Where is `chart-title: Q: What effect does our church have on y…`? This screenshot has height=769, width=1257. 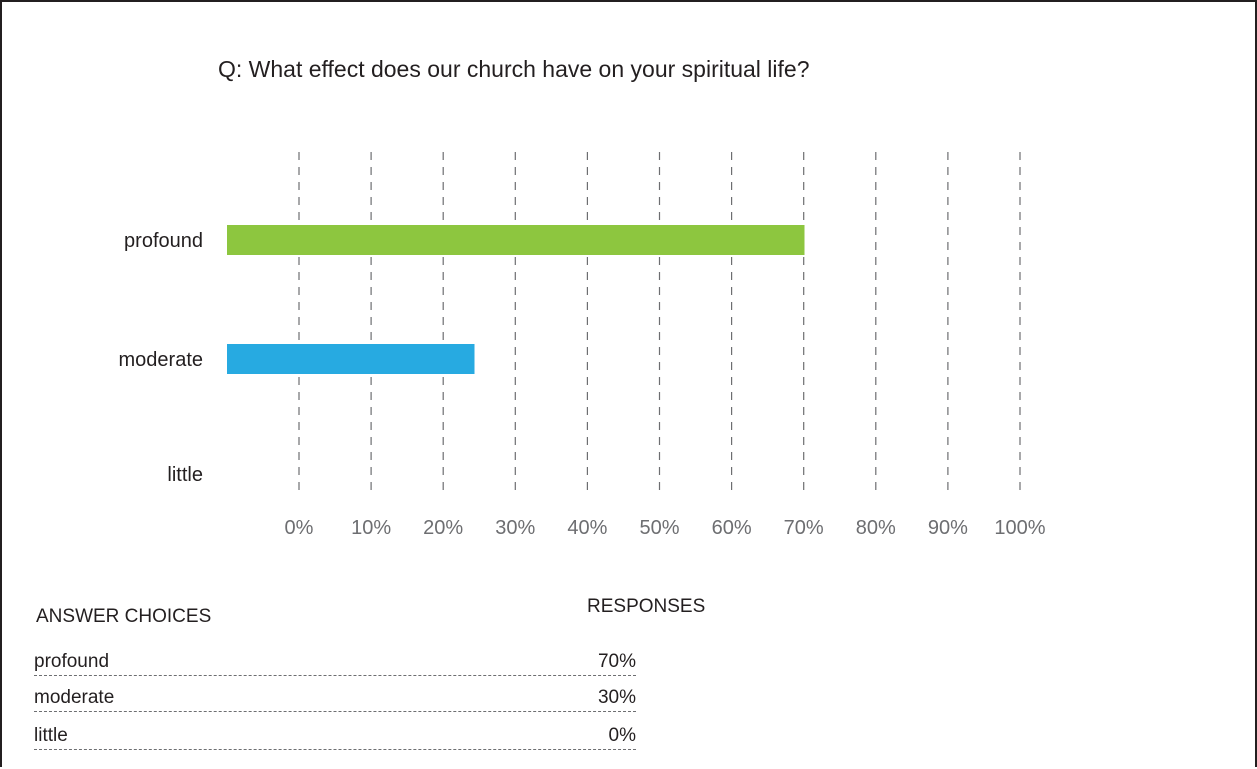 chart-title: Q: What effect does our church have on y… is located at coordinates (514, 69).